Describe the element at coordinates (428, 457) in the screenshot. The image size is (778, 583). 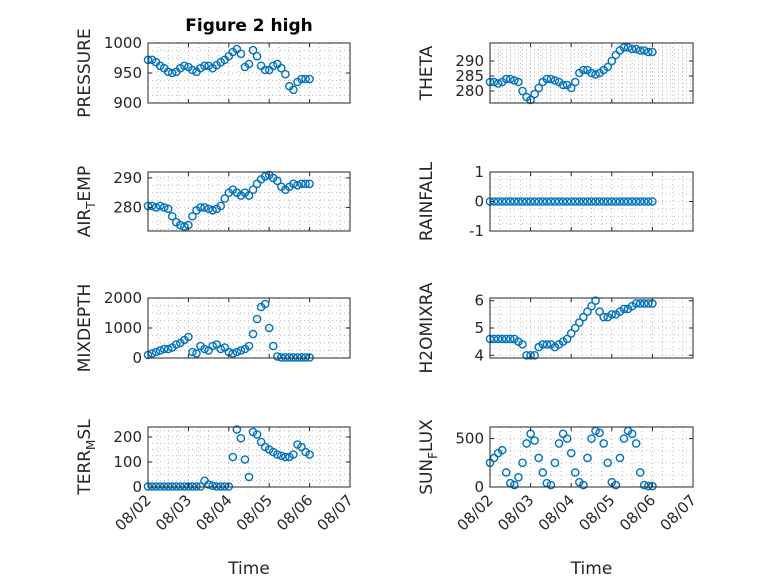
I see `y-axis-label: SUNFLUX` at that location.